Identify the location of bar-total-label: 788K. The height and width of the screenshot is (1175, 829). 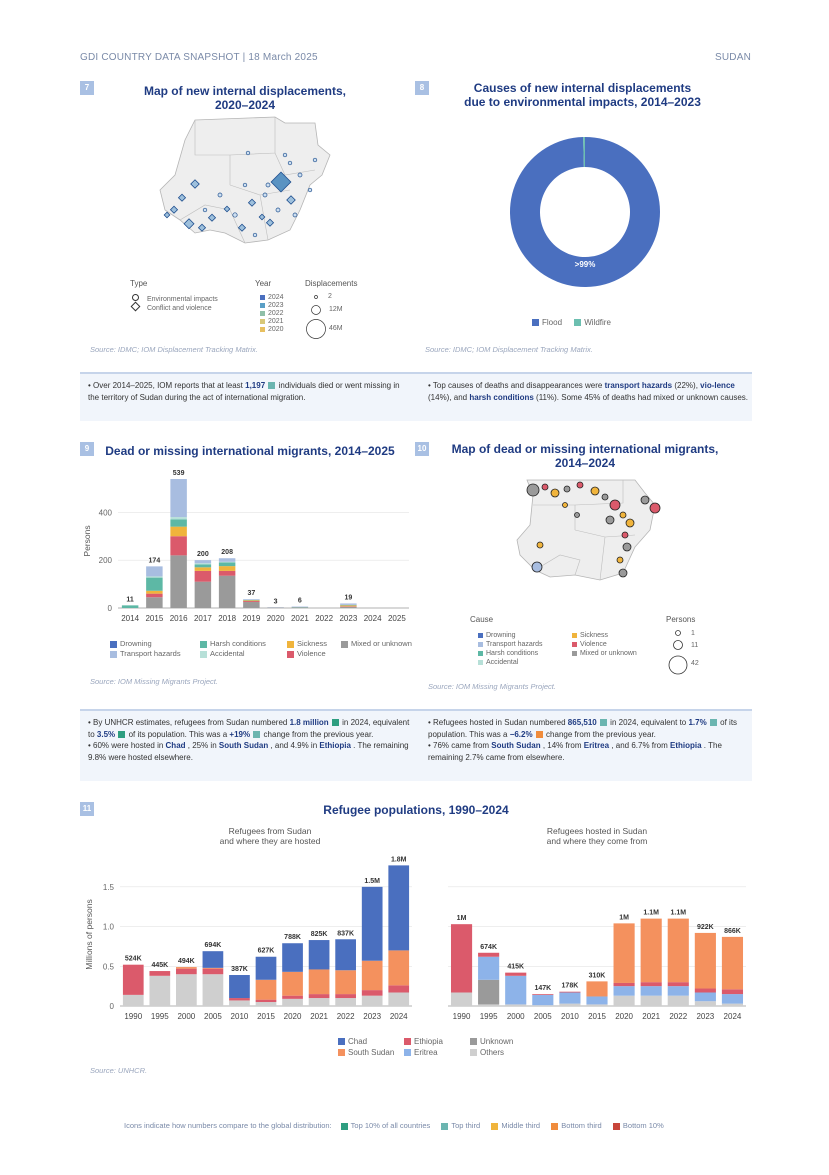
(292, 937).